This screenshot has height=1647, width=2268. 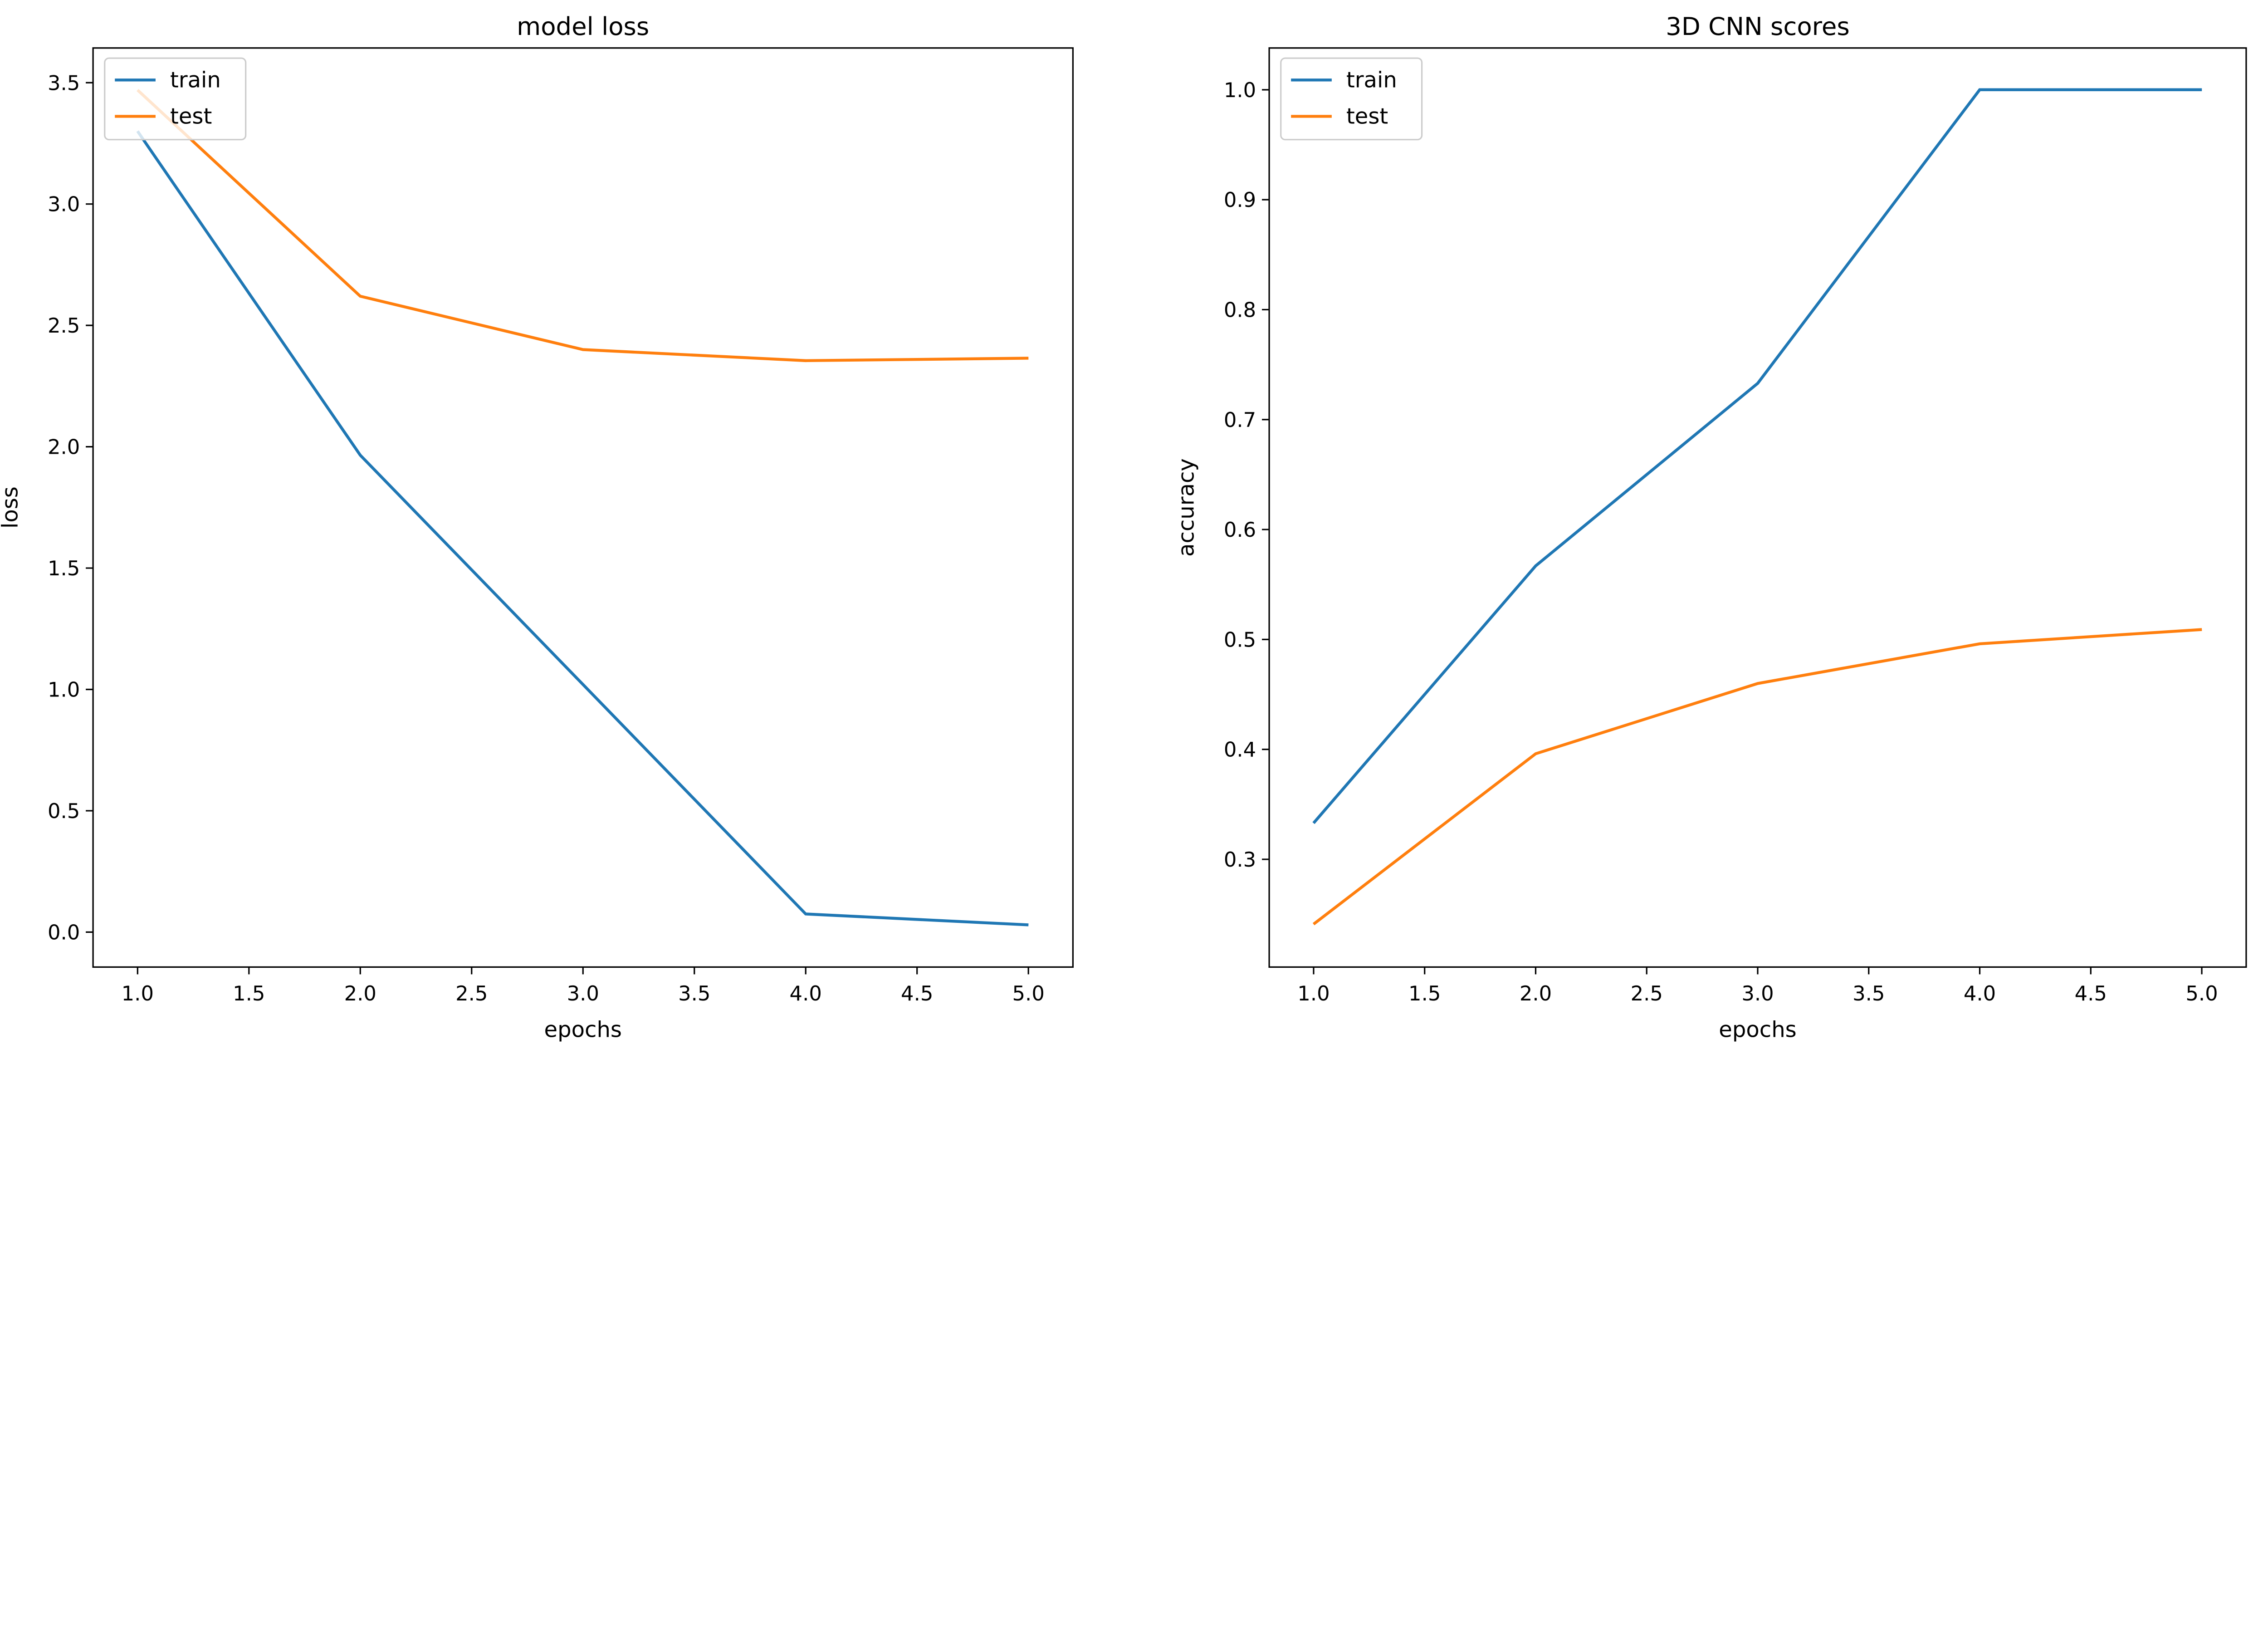 I want to click on y-axis-label: loss, so click(x=12, y=507).